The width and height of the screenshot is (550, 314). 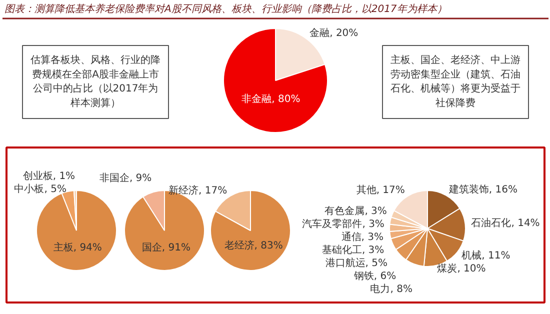 I want to click on slice-label: 主板, 94%, so click(x=77, y=248).